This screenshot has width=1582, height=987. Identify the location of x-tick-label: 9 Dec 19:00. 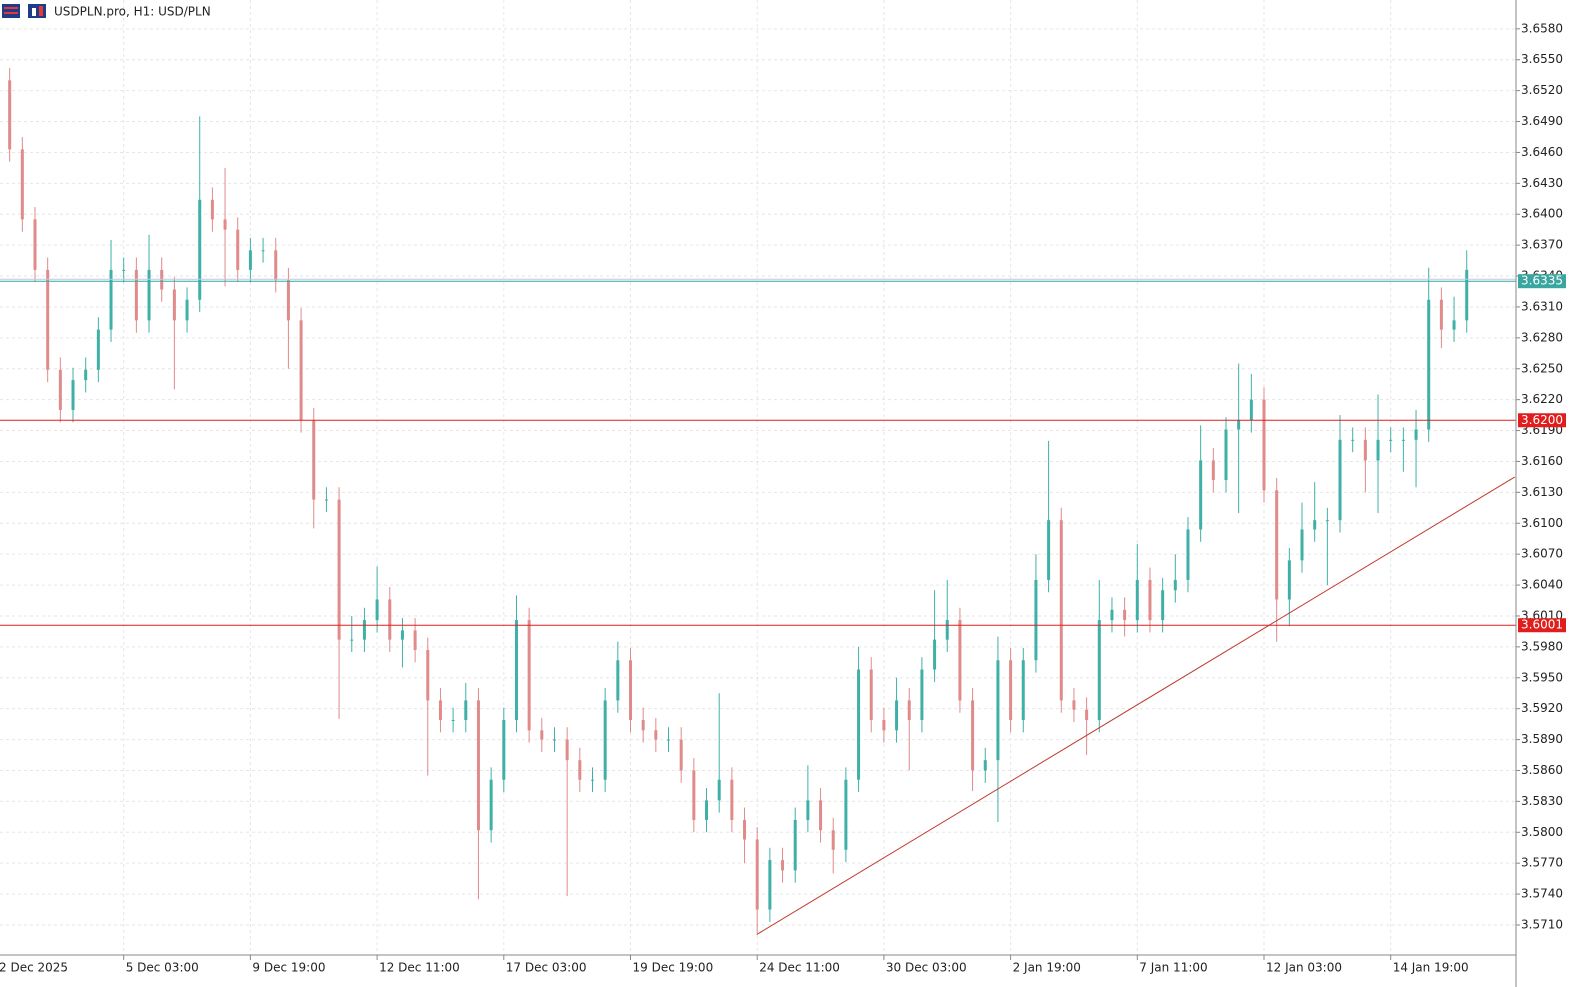
(288, 968).